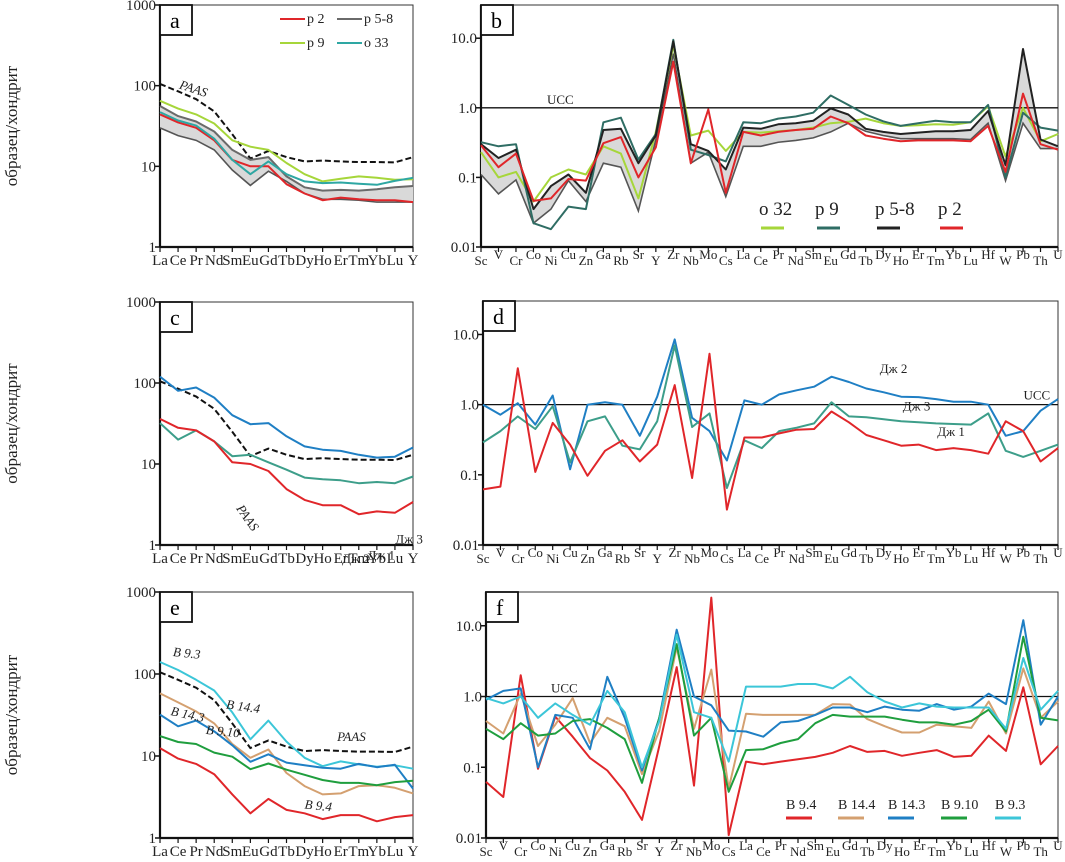 The image size is (1065, 862). I want to click on legend-label: р 9, so click(316, 43).